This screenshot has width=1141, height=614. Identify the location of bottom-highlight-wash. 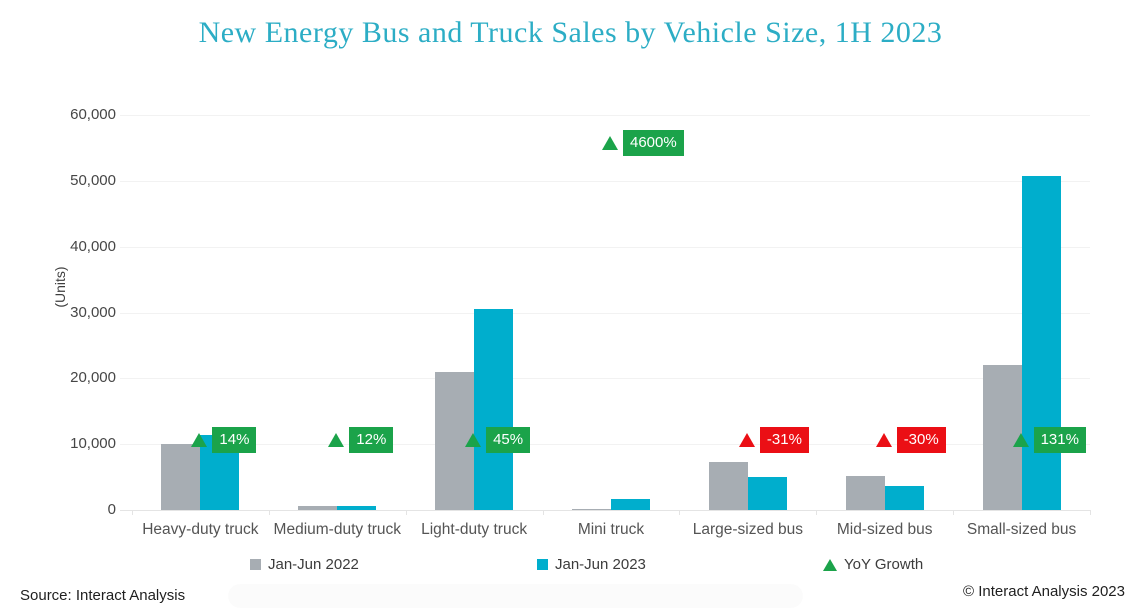
(515, 596).